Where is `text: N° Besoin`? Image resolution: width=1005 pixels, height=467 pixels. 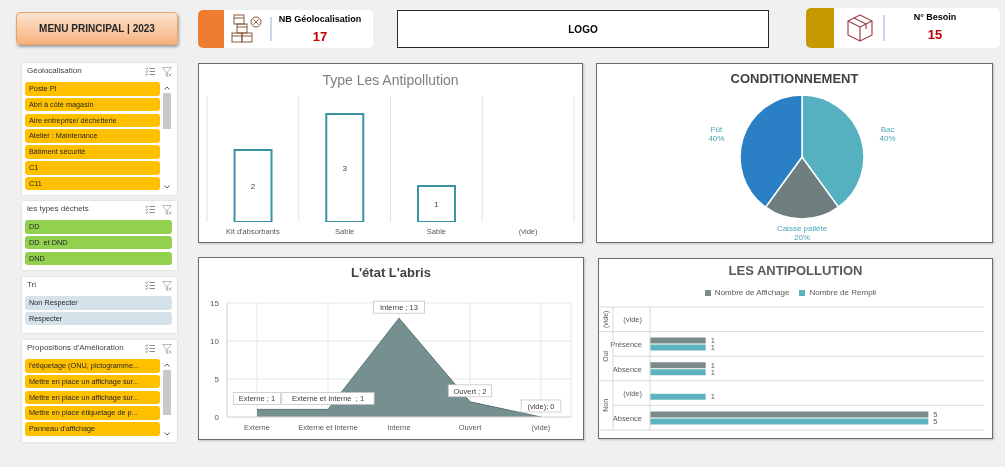
text: N° Besoin is located at coordinates (935, 17).